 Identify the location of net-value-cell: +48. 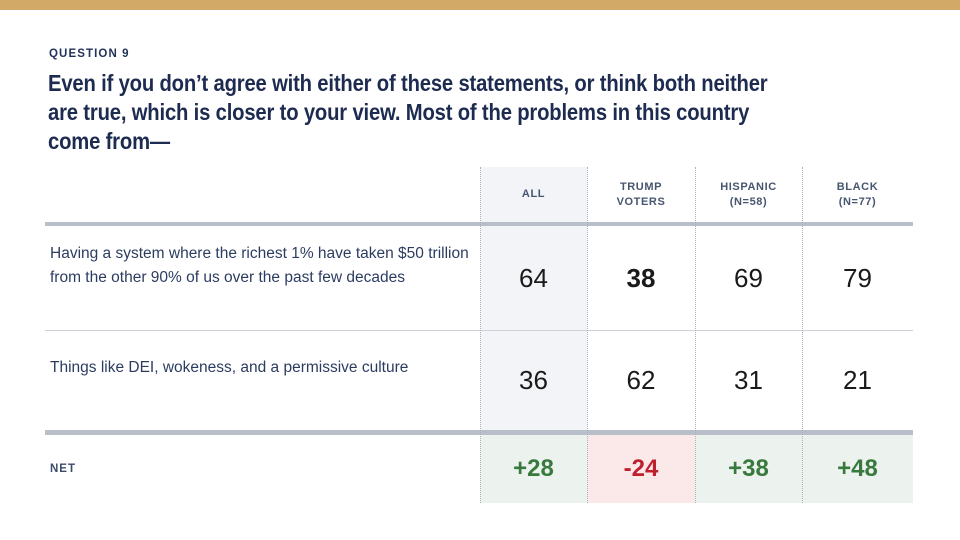
(857, 468).